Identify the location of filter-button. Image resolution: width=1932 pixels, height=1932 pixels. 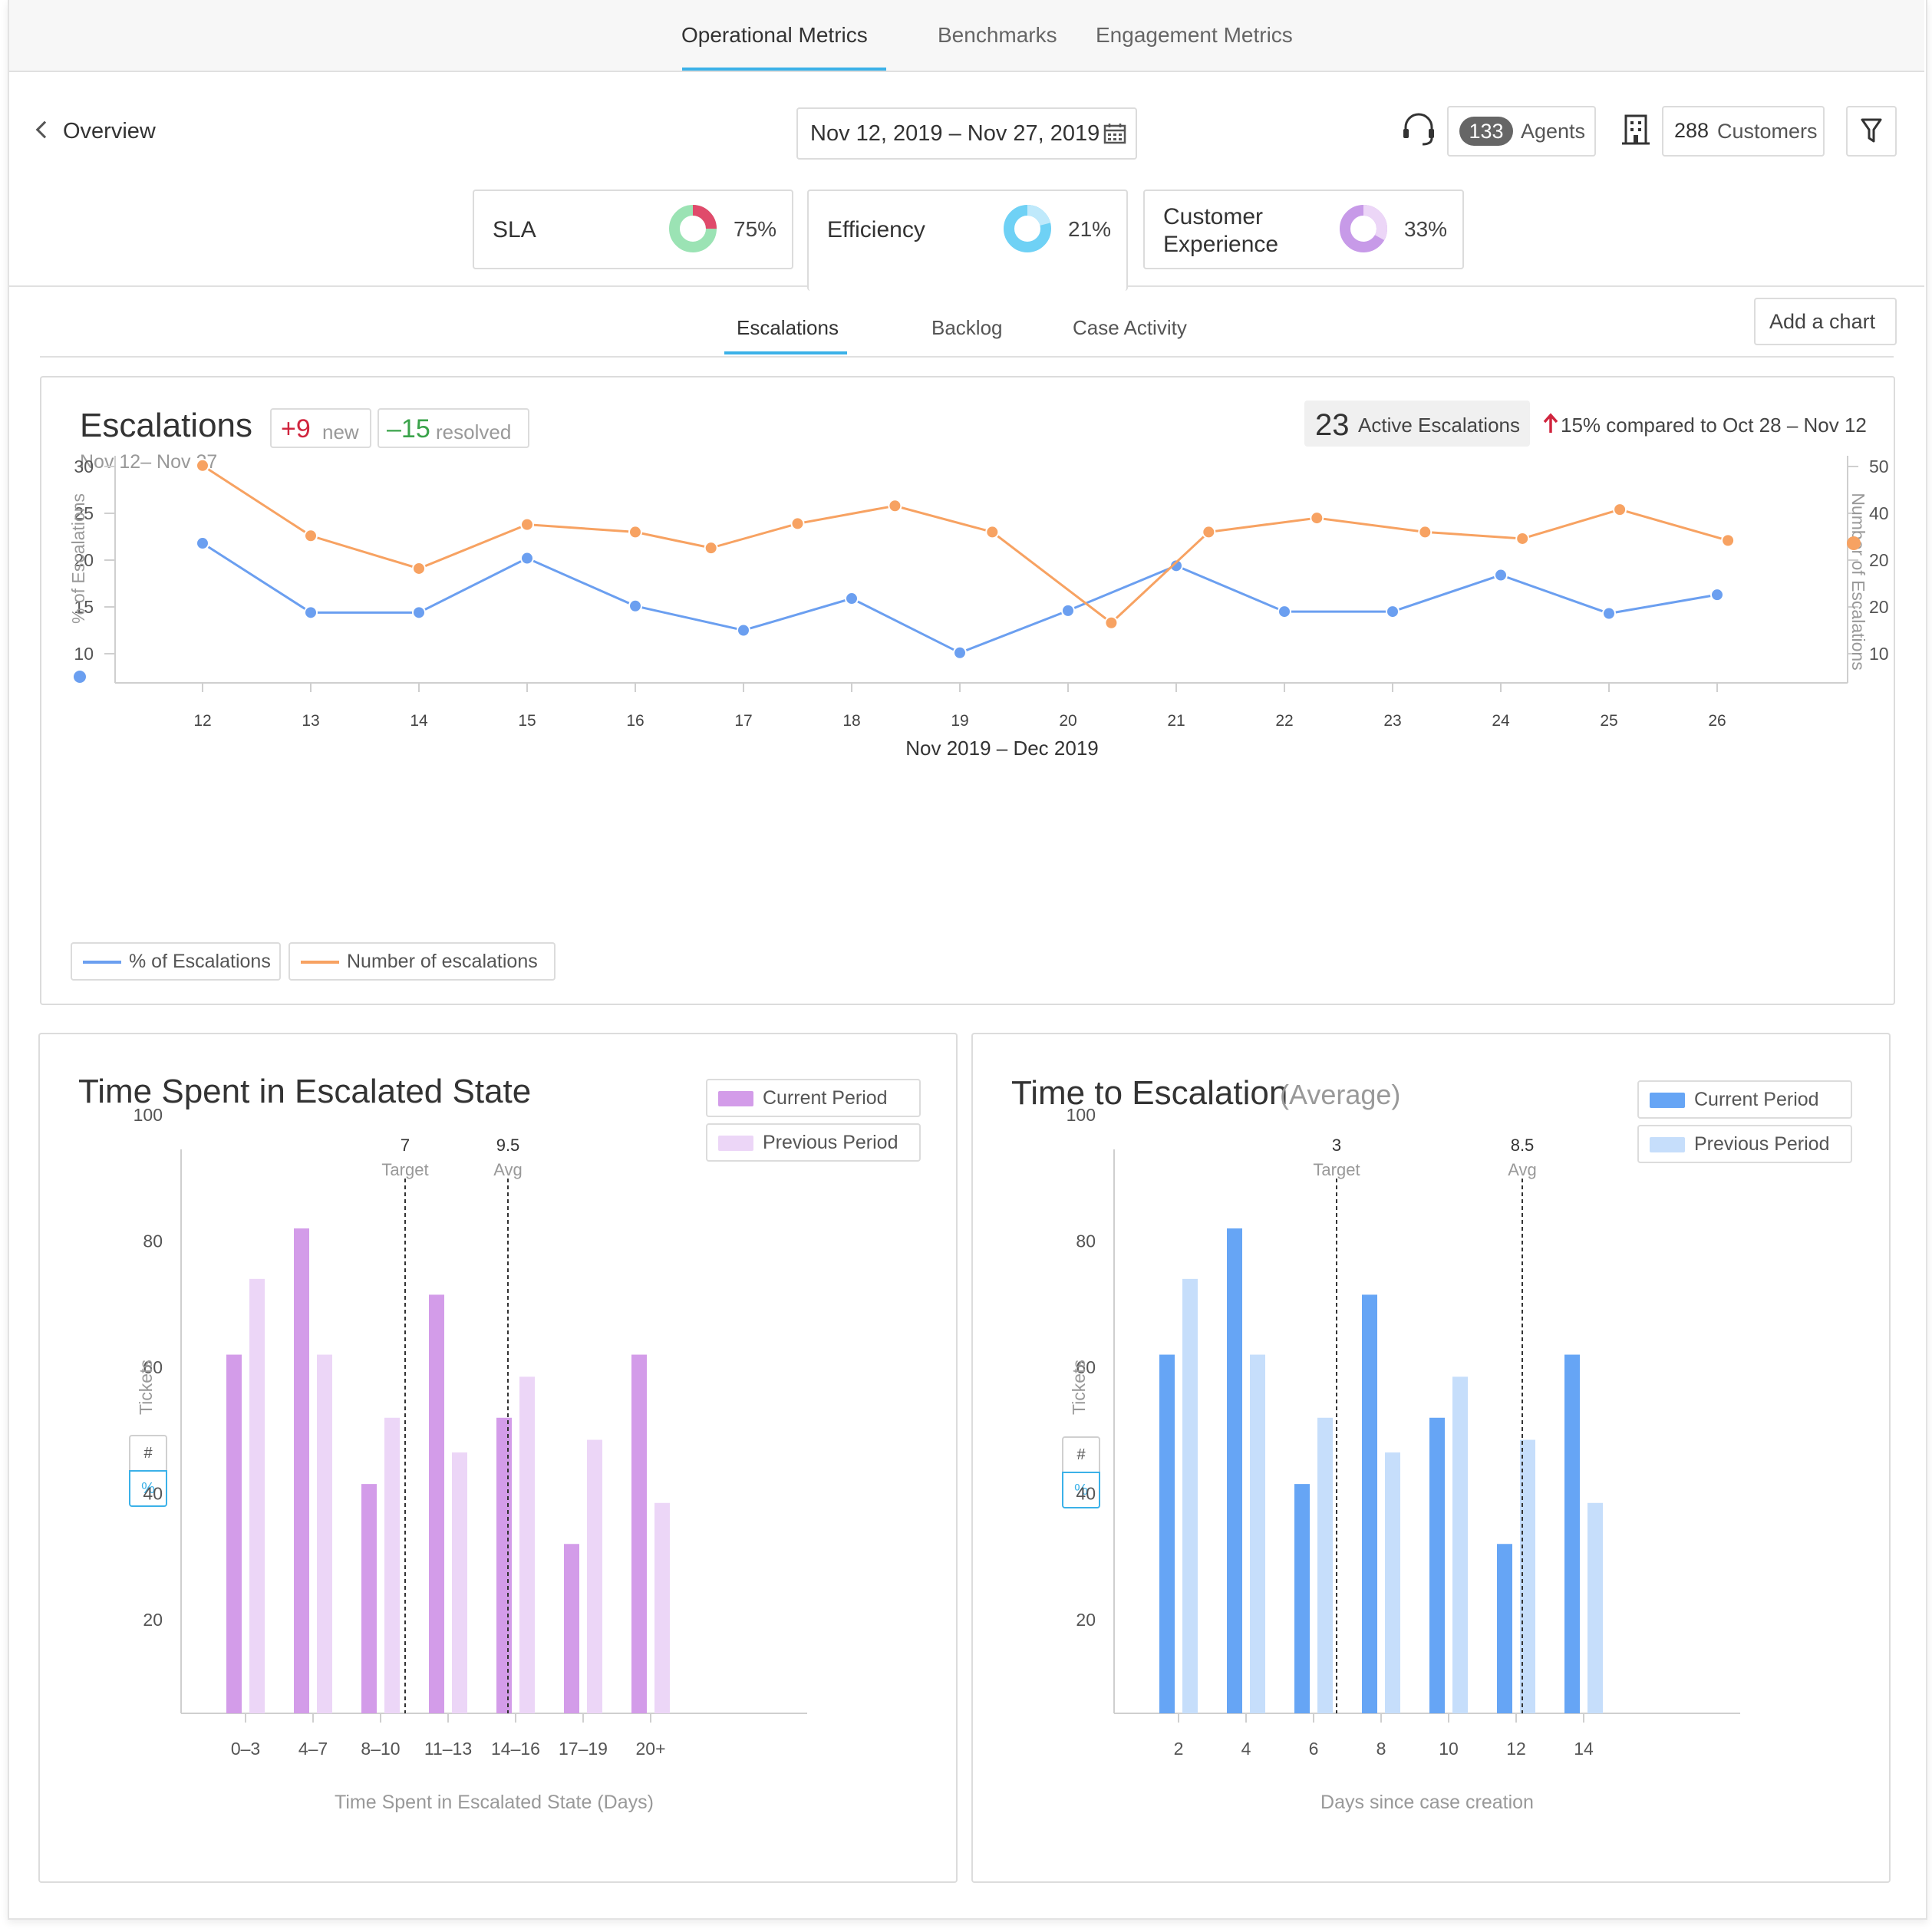
(1871, 132).